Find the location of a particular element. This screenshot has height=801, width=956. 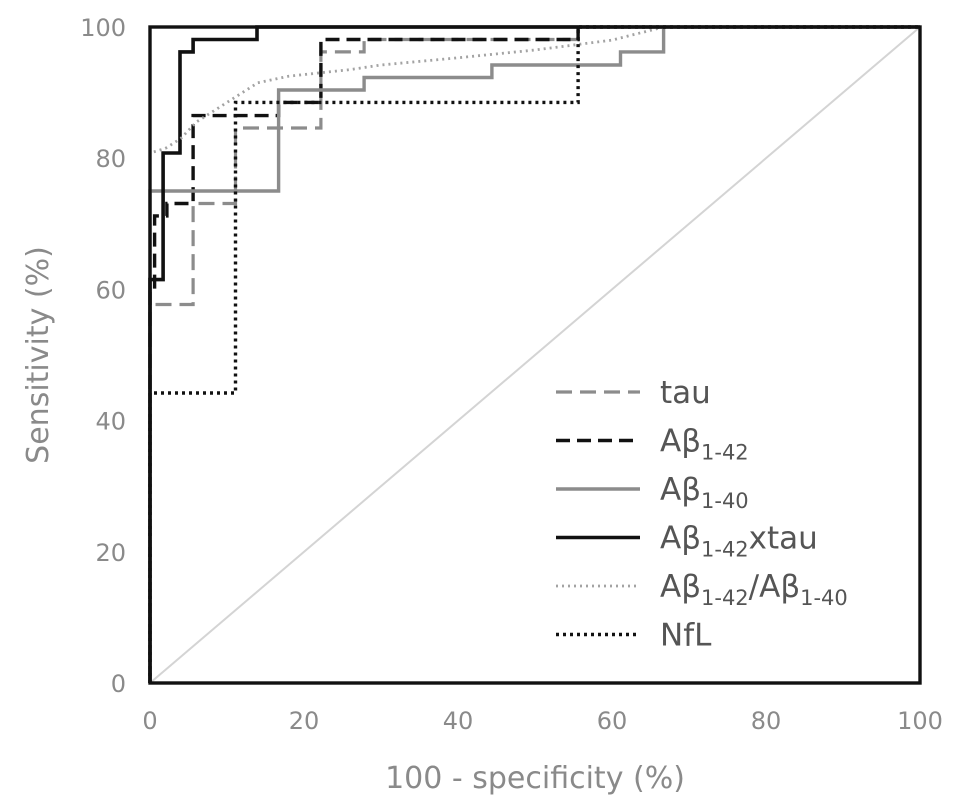

legend-label-part: tau is located at coordinates (685, 393).